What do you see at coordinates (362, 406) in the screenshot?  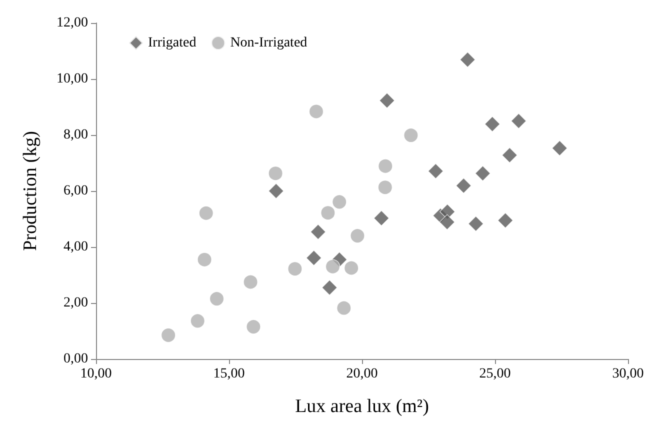 I see `x-axis-title: Lux area lux (m²)` at bounding box center [362, 406].